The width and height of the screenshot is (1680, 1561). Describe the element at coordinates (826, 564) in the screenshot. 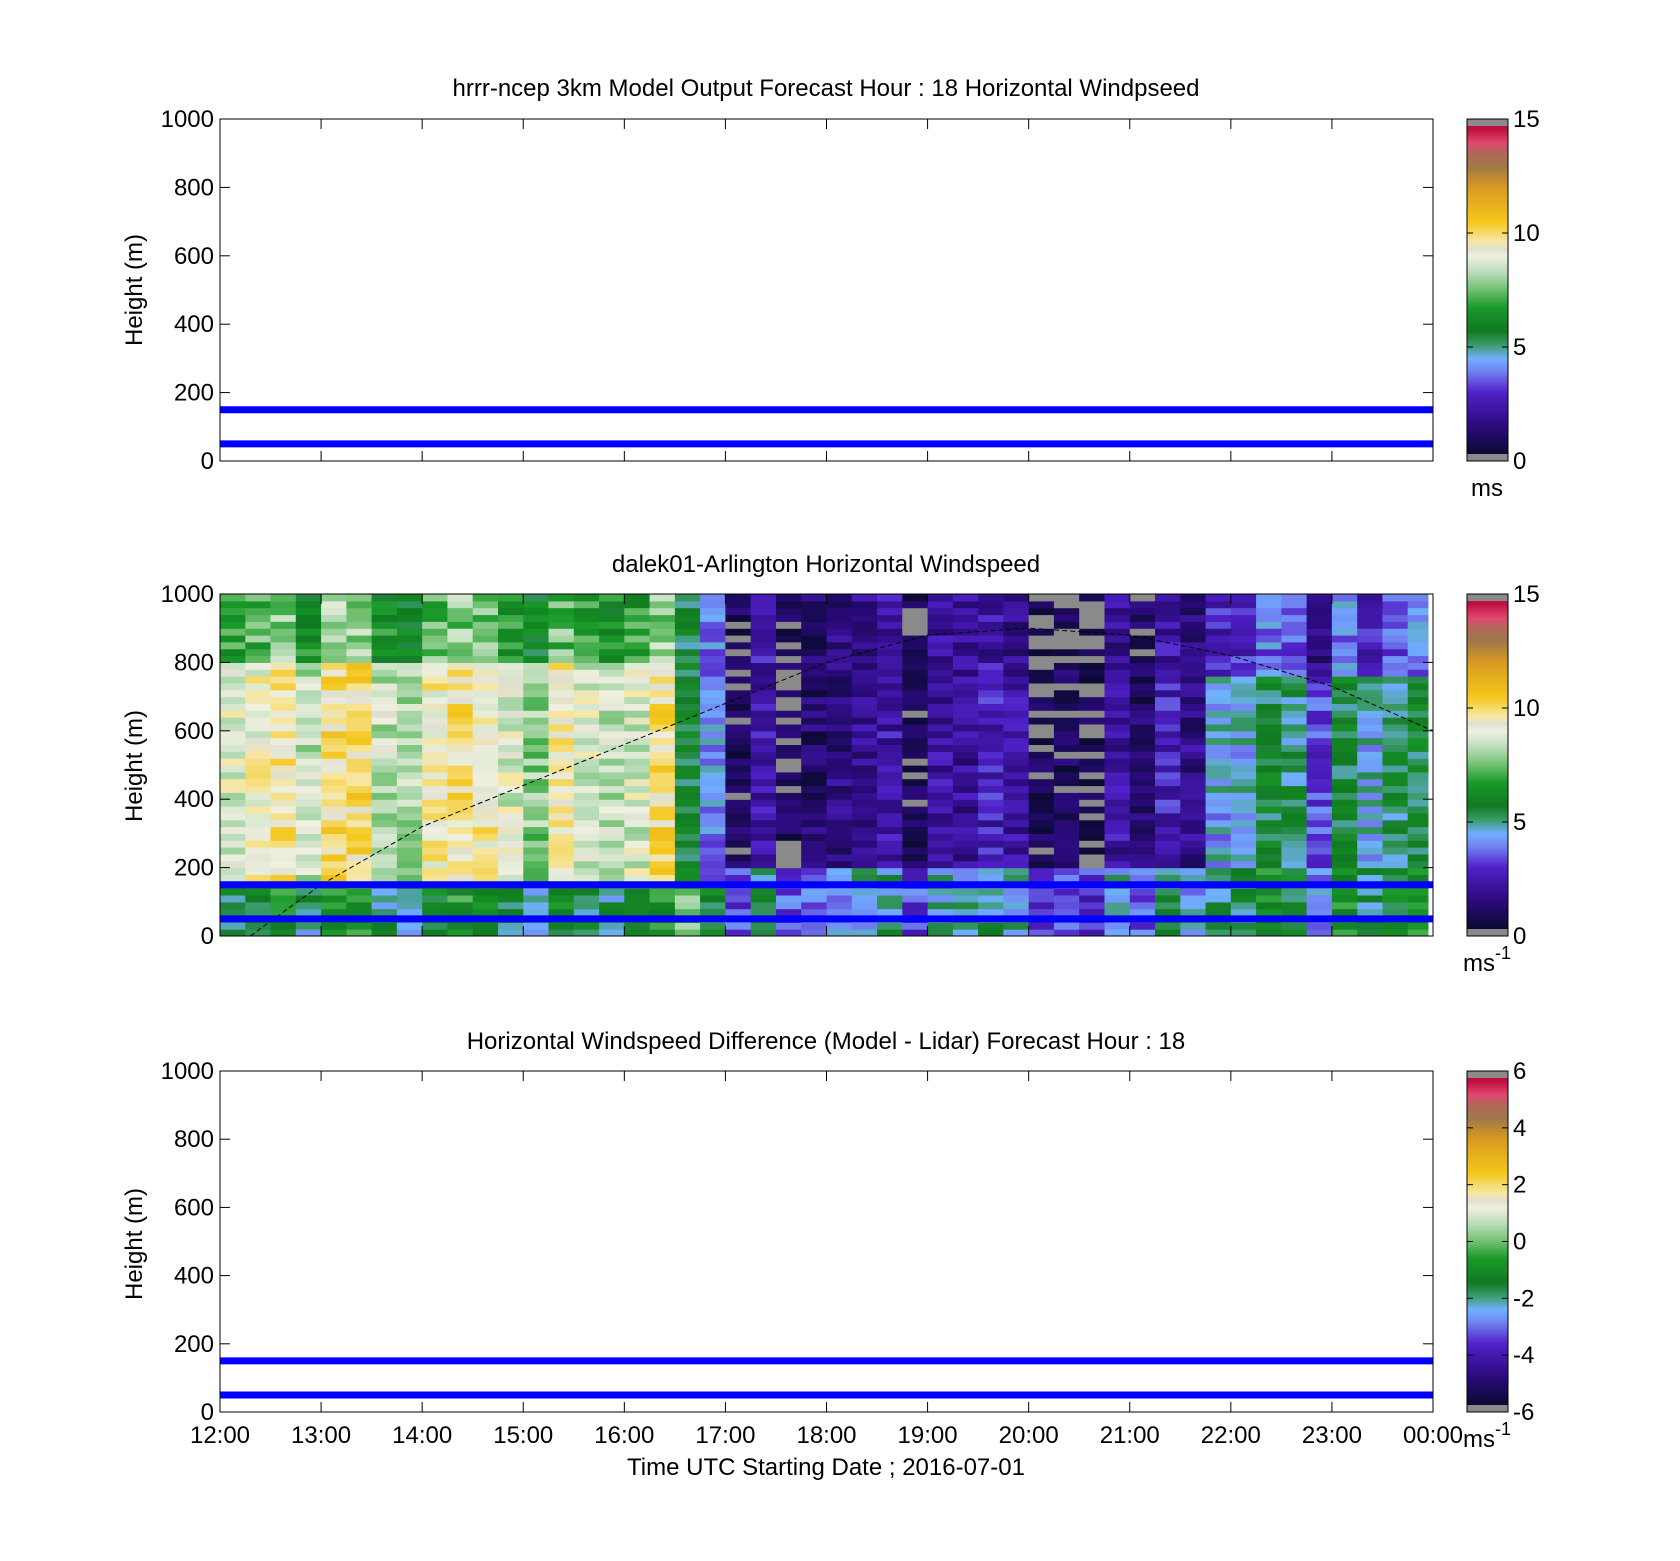

I see `panel-lidar-title: dalek01-Arlington Horizontal Windspeed` at that location.